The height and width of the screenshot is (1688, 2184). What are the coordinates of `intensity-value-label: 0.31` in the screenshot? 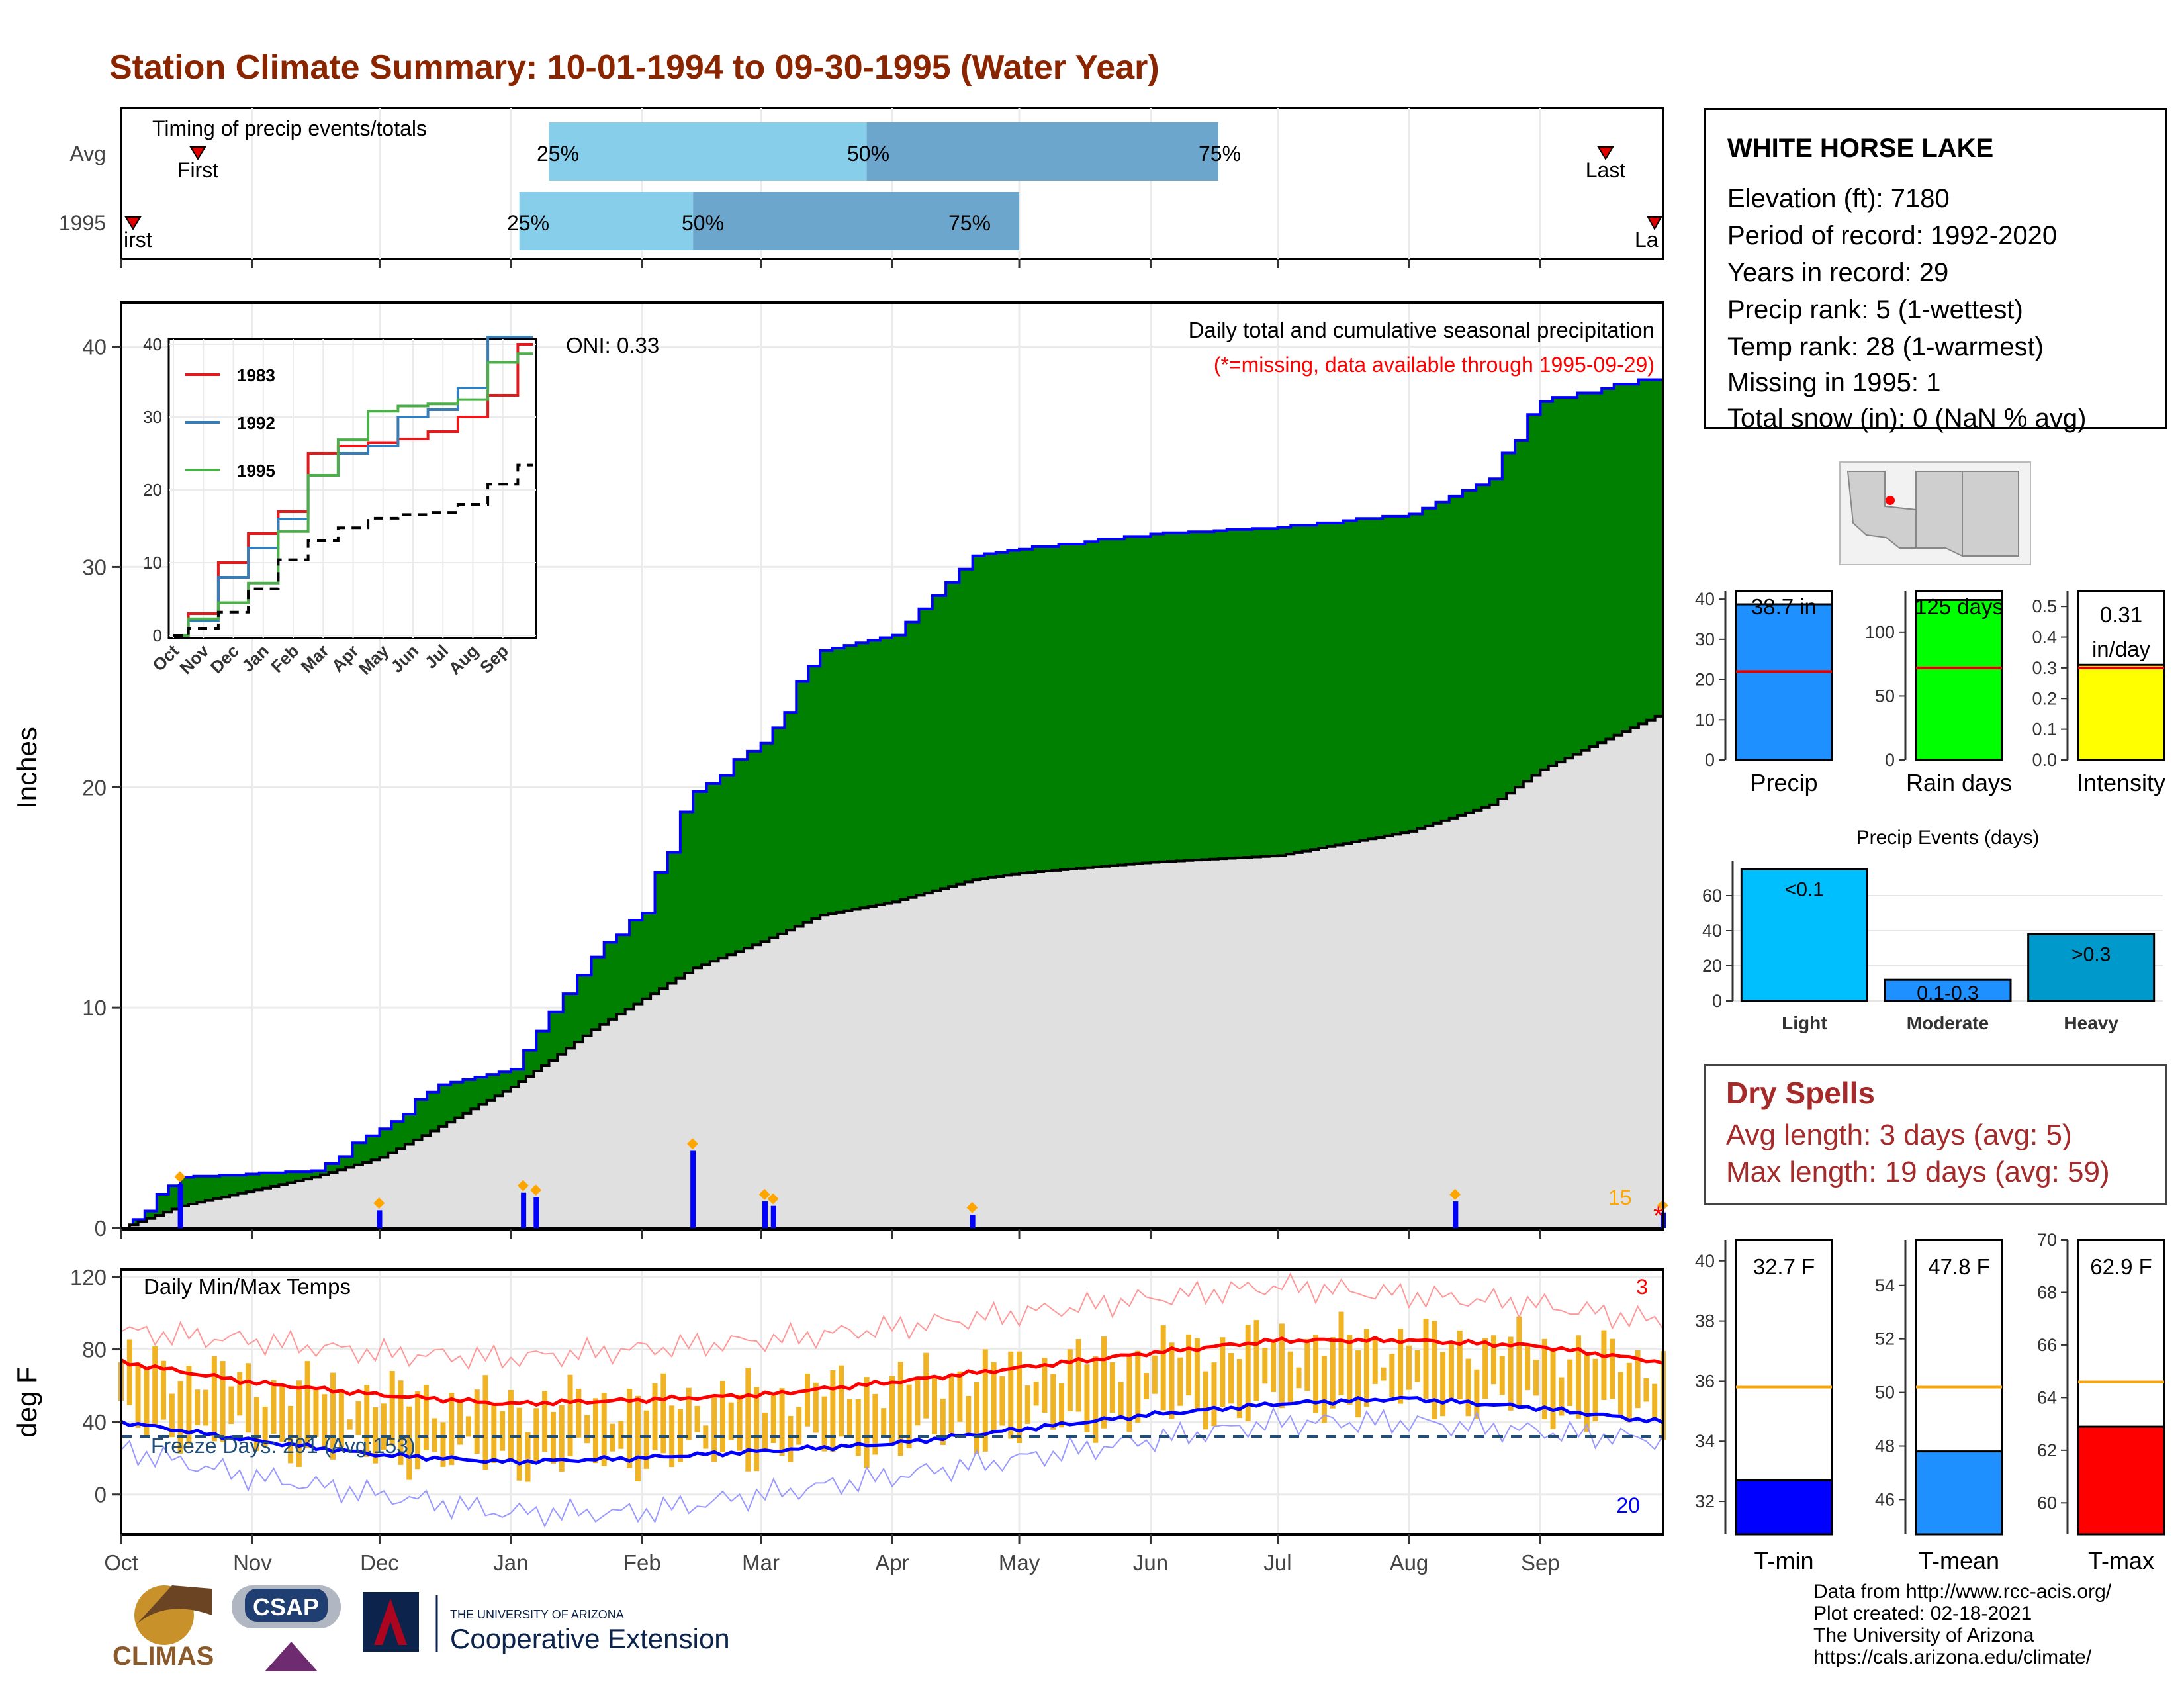 It's located at (2121, 614).